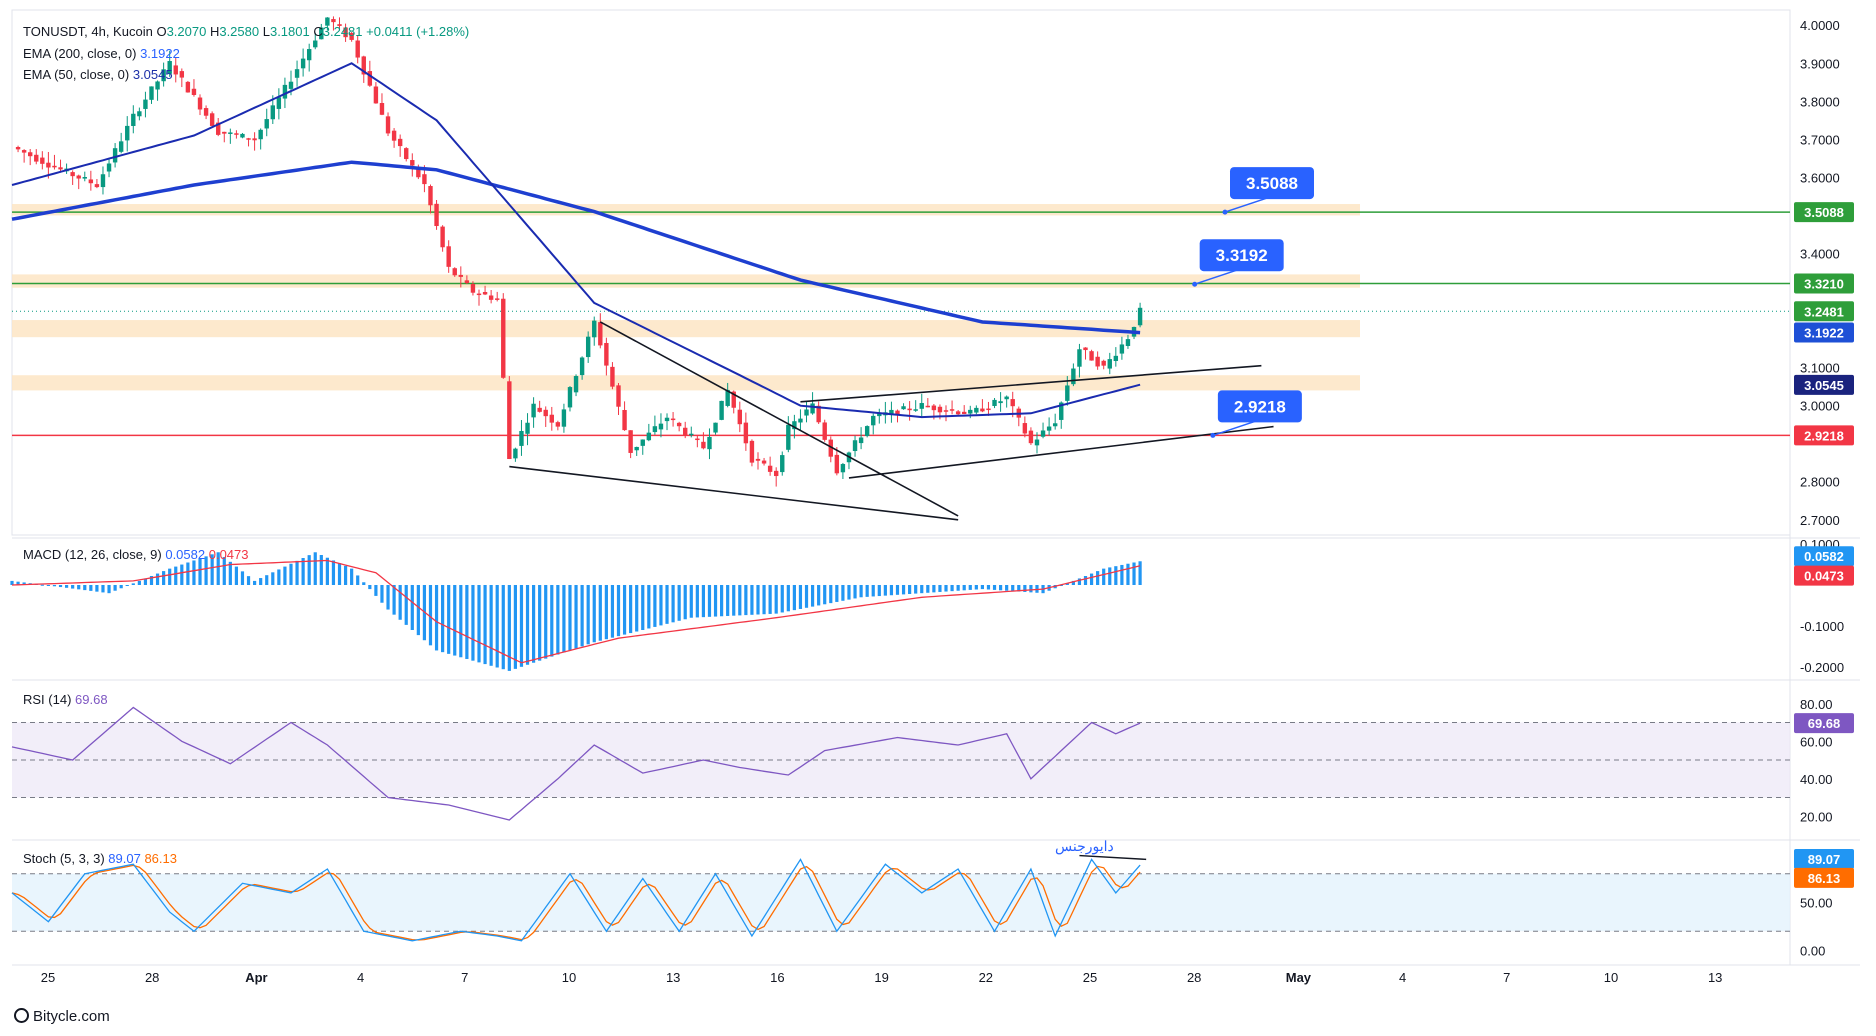  What do you see at coordinates (576, 900) in the screenshot?
I see `stoch-k-line` at bounding box center [576, 900].